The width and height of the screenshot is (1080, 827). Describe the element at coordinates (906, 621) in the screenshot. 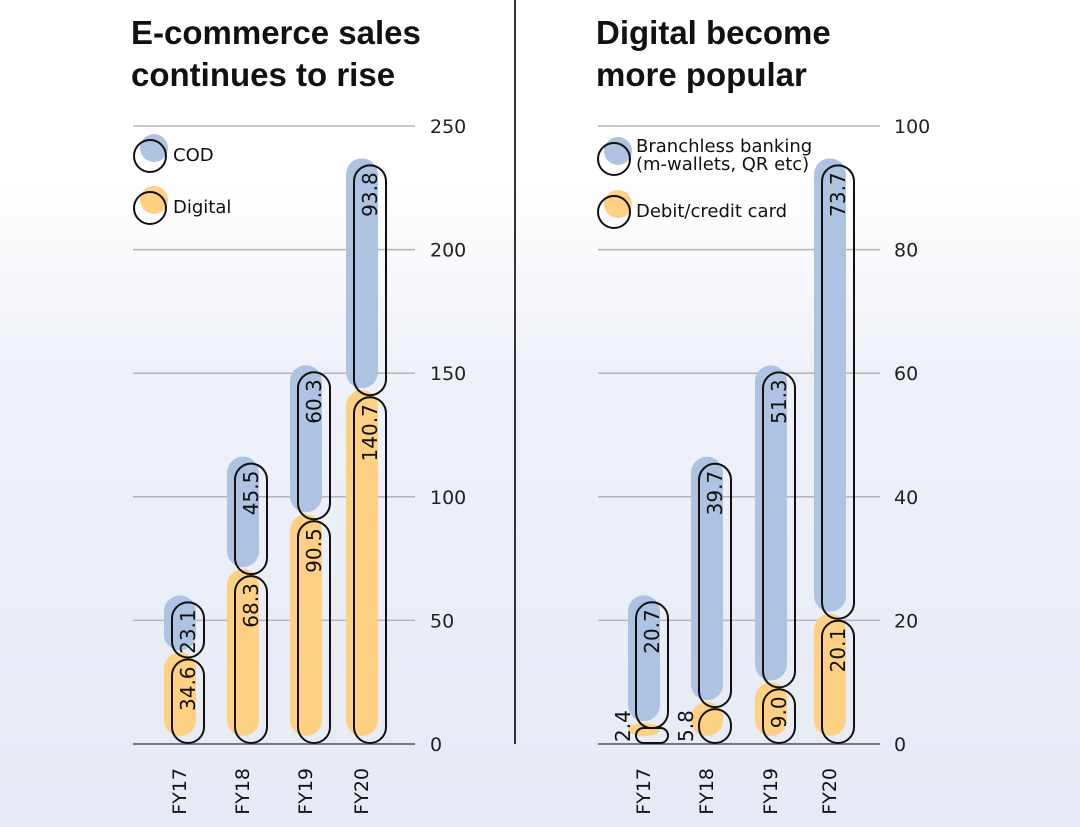

I see `y-tick-label: 20` at that location.